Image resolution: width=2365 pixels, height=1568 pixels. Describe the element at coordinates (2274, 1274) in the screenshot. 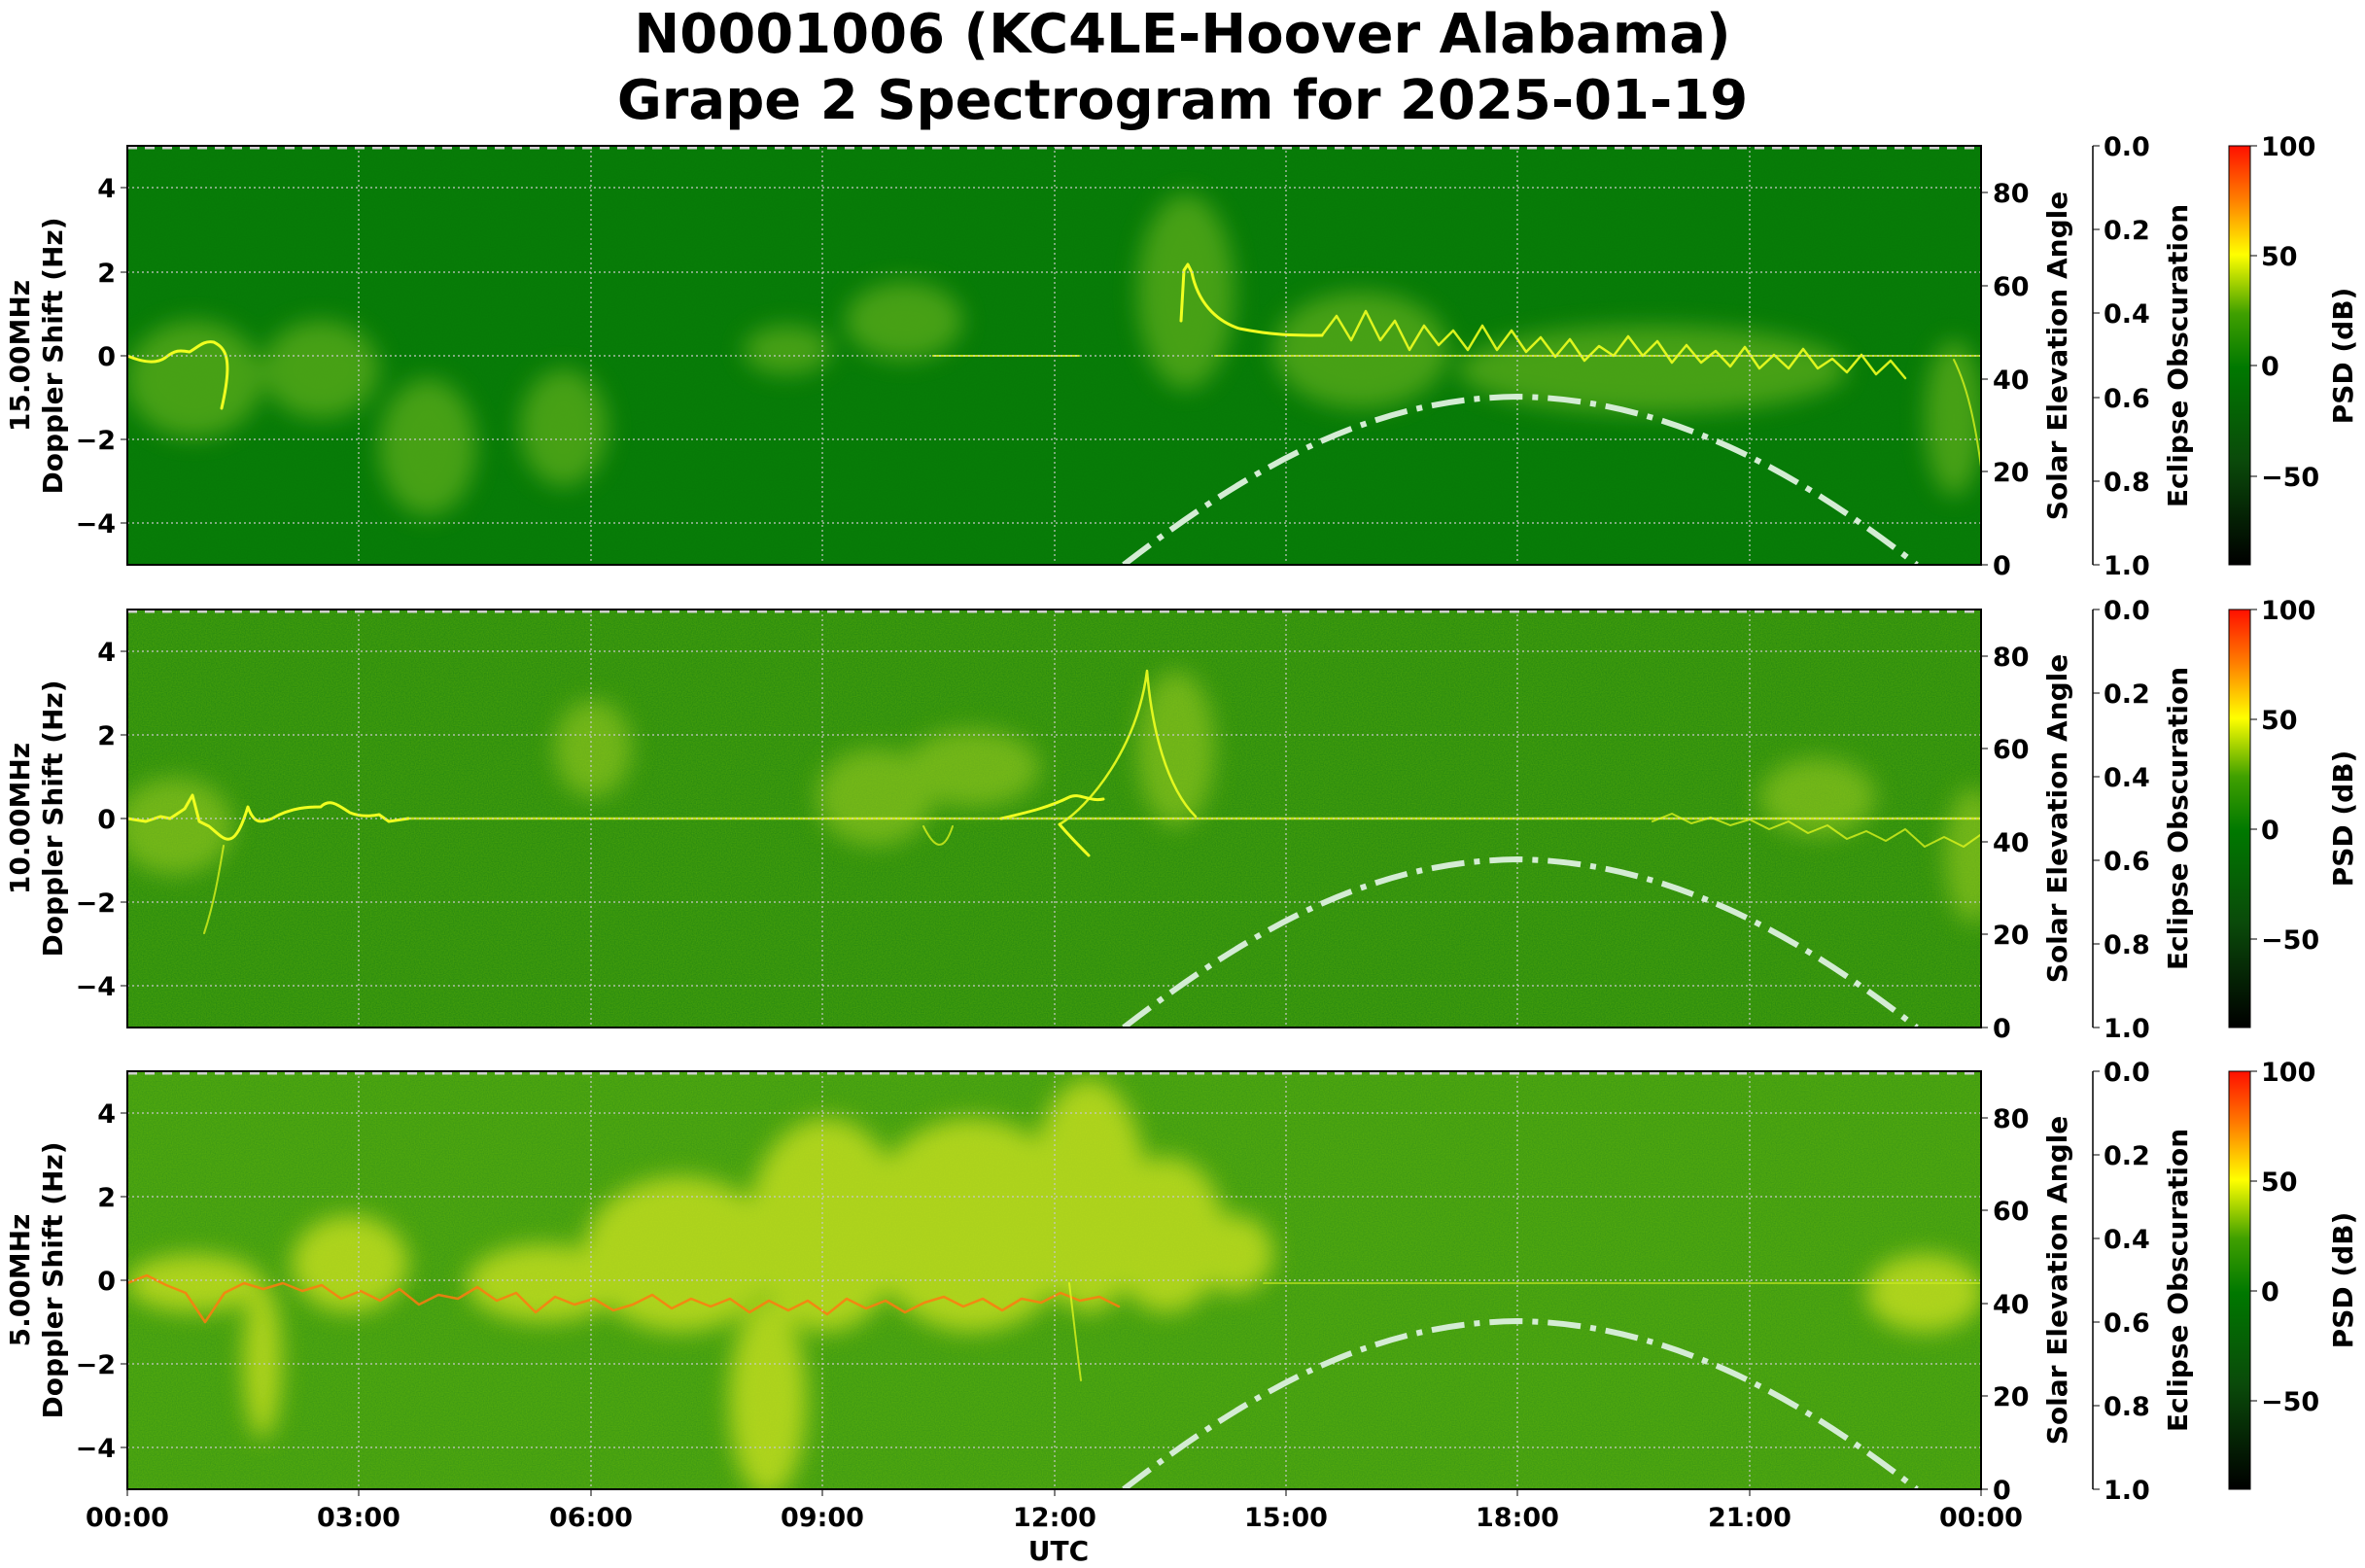

I see `colorbar-5mhz: 100 50 0 −50` at that location.